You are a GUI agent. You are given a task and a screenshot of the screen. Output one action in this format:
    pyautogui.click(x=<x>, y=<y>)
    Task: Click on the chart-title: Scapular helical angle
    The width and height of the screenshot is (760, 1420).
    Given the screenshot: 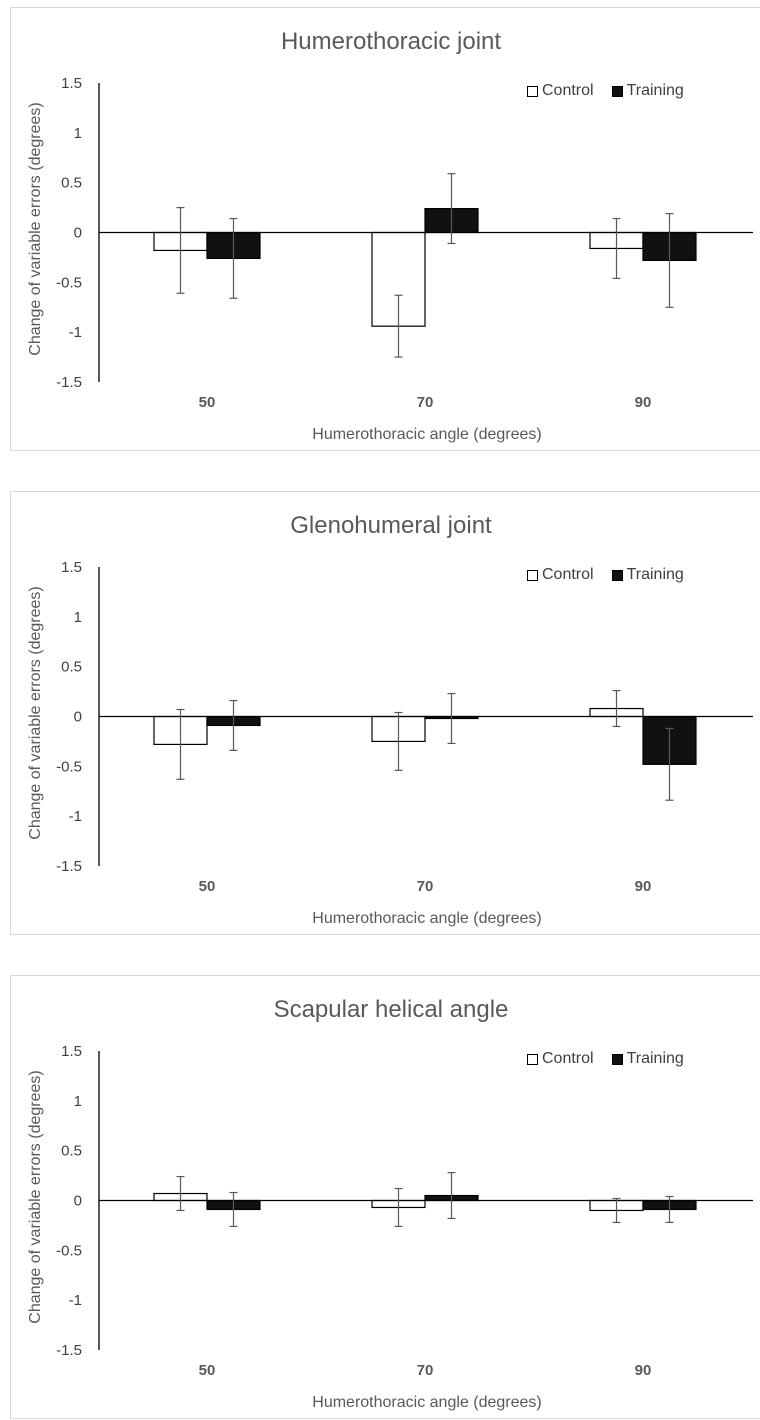 What is the action you would take?
    pyautogui.click(x=391, y=1009)
    